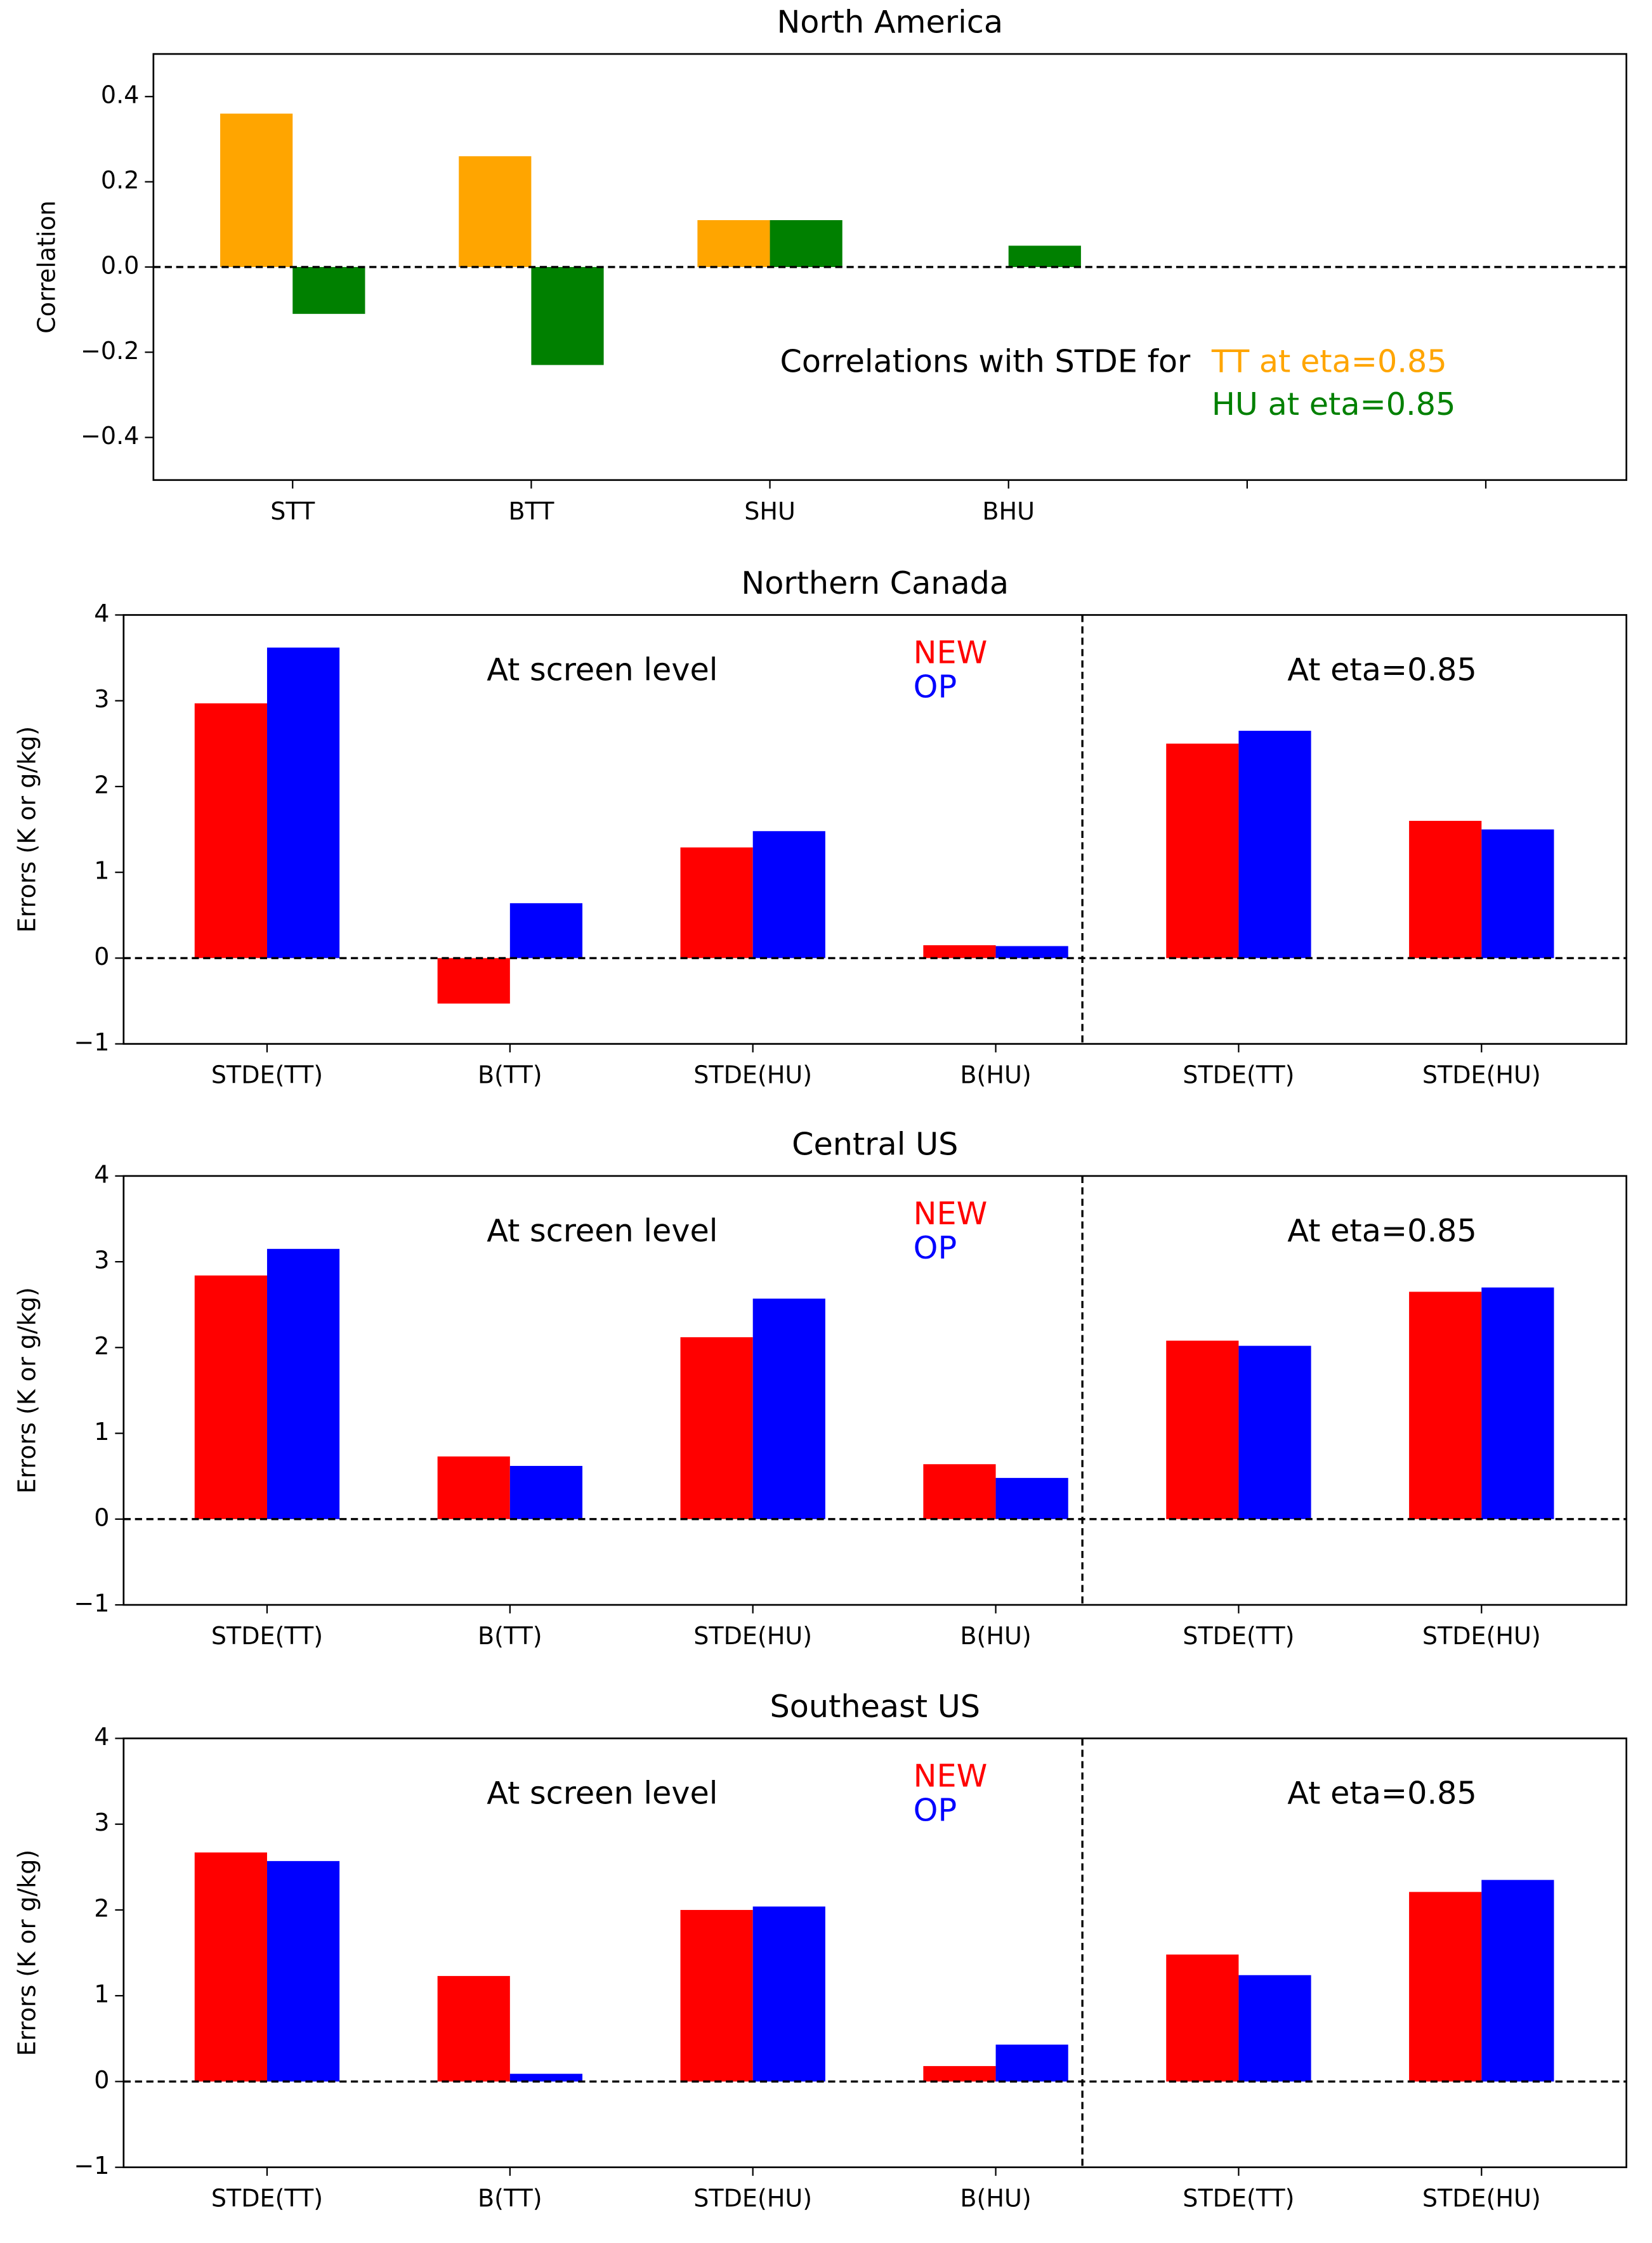 The height and width of the screenshot is (2243, 1652). What do you see at coordinates (47, 267) in the screenshot?
I see `y-axis-label: Correlation` at bounding box center [47, 267].